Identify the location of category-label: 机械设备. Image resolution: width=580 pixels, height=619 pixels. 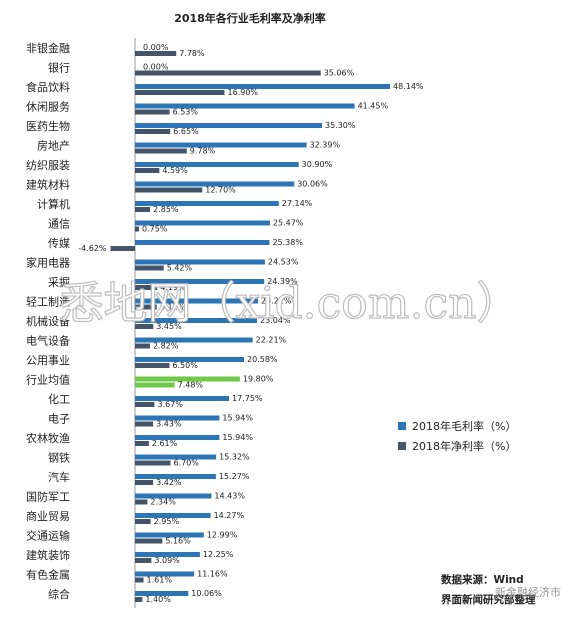
(48, 321).